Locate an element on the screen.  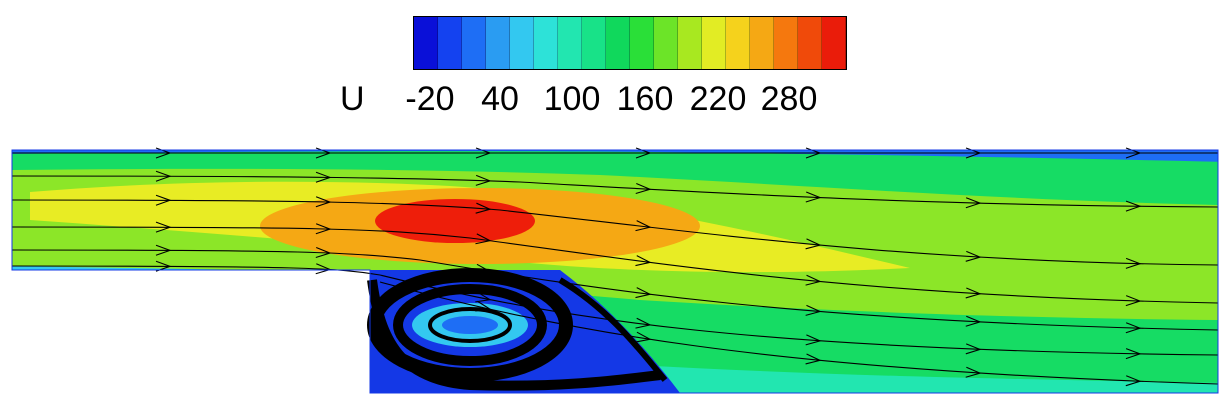
colorbar-variable-label: U is located at coordinates (352, 99).